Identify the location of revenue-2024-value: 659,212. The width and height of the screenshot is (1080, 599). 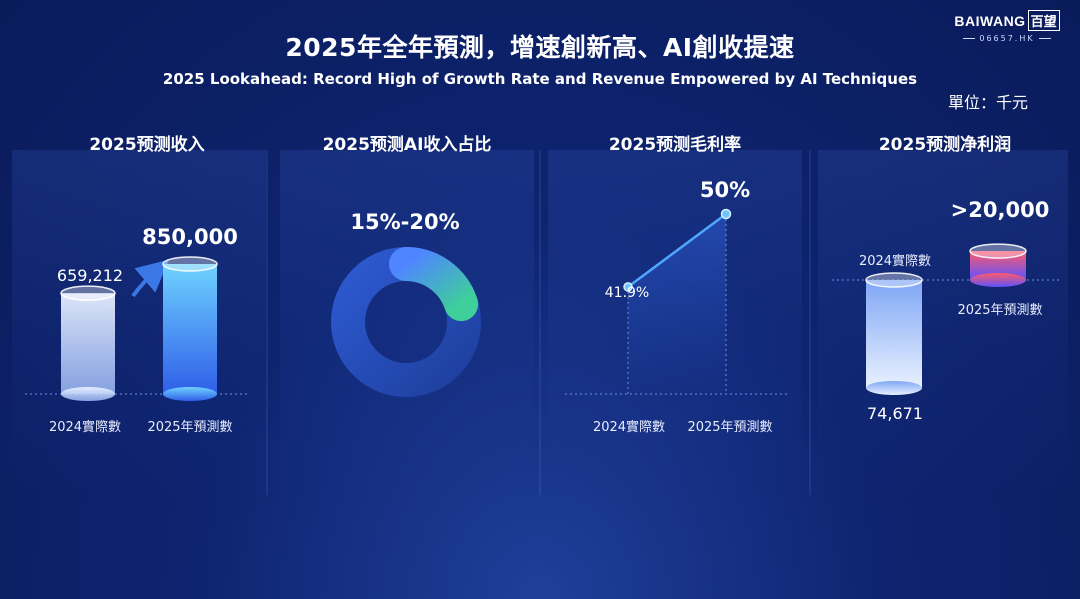
(90, 275).